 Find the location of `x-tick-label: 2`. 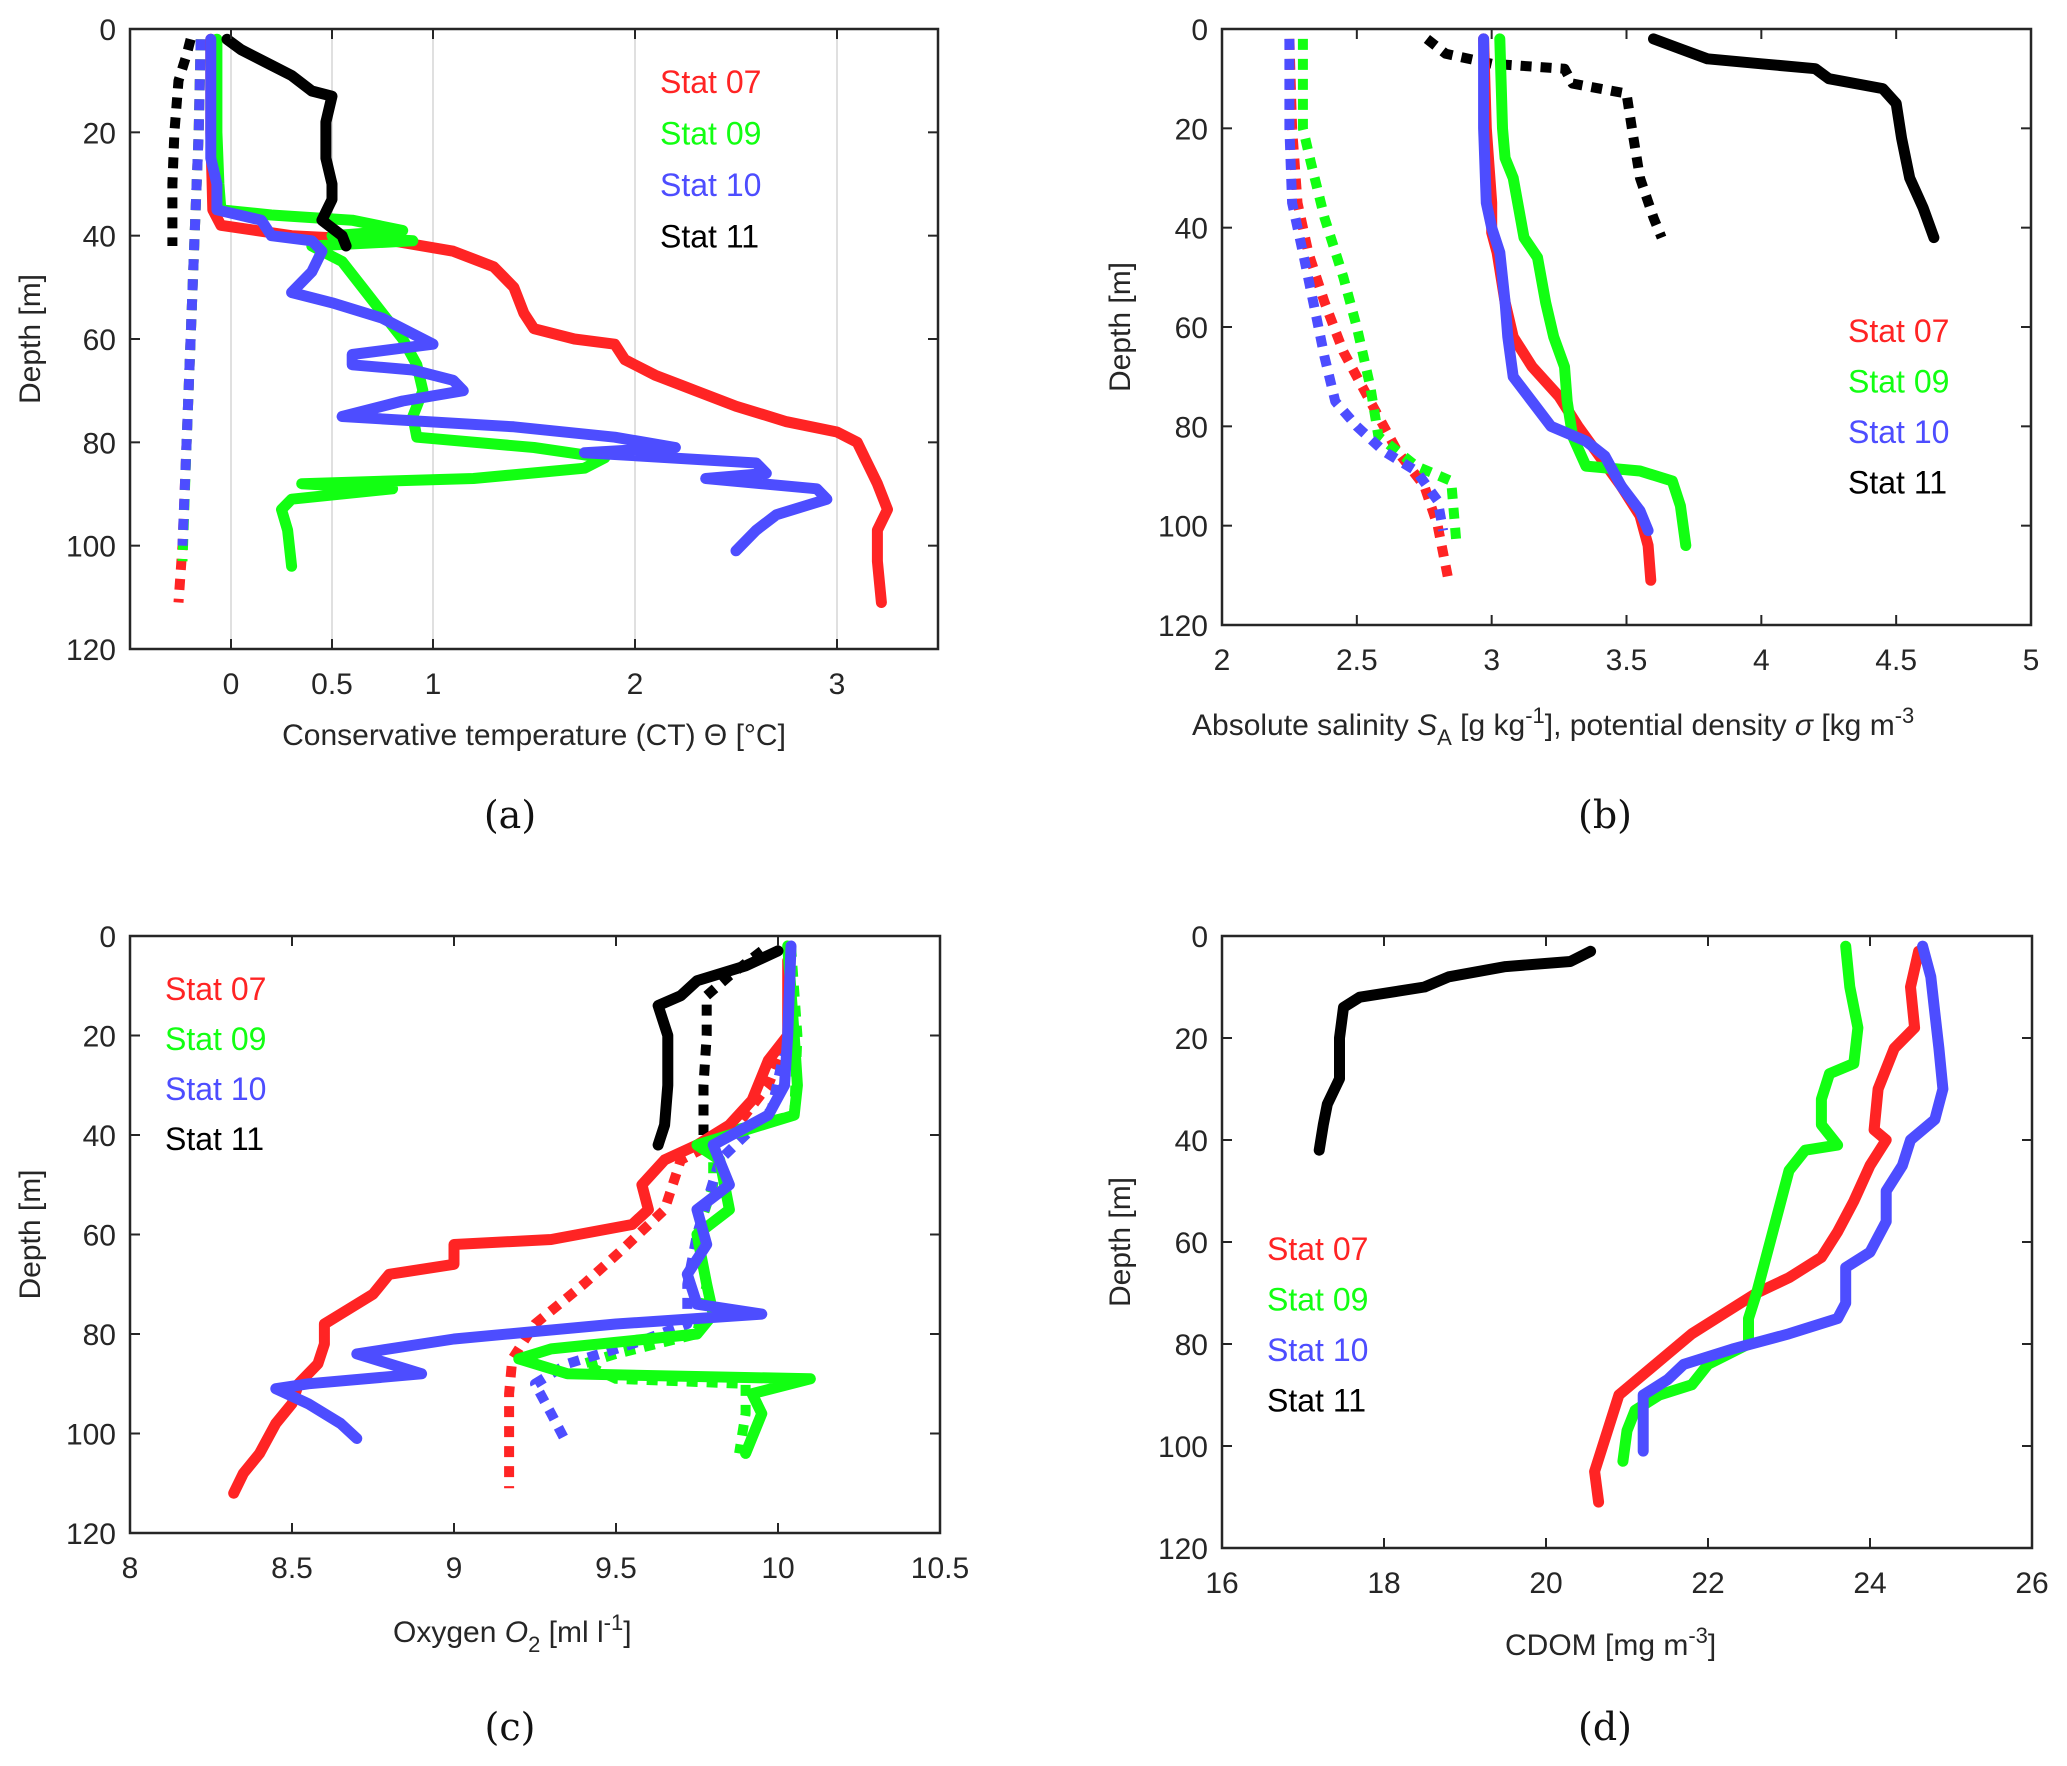

x-tick-label: 2 is located at coordinates (1222, 660).